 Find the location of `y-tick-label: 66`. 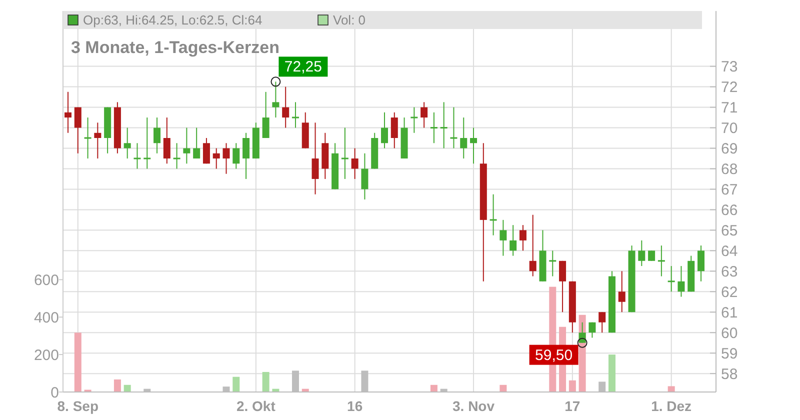

y-tick-label: 66 is located at coordinates (729, 210).